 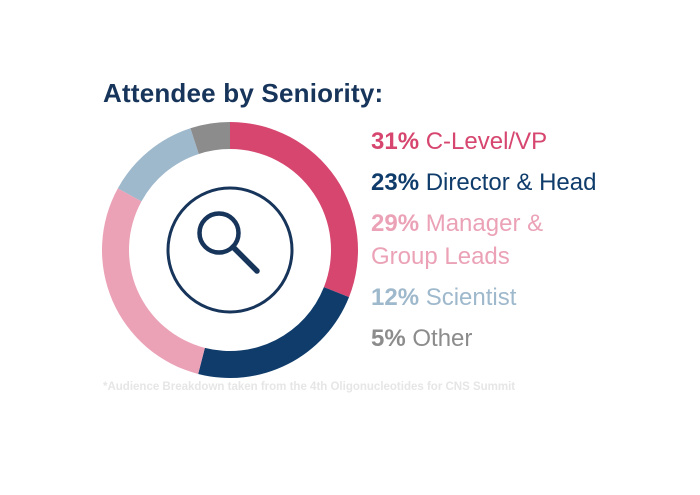 I want to click on chart-title: Attendee by Seniority:, so click(x=243, y=93).